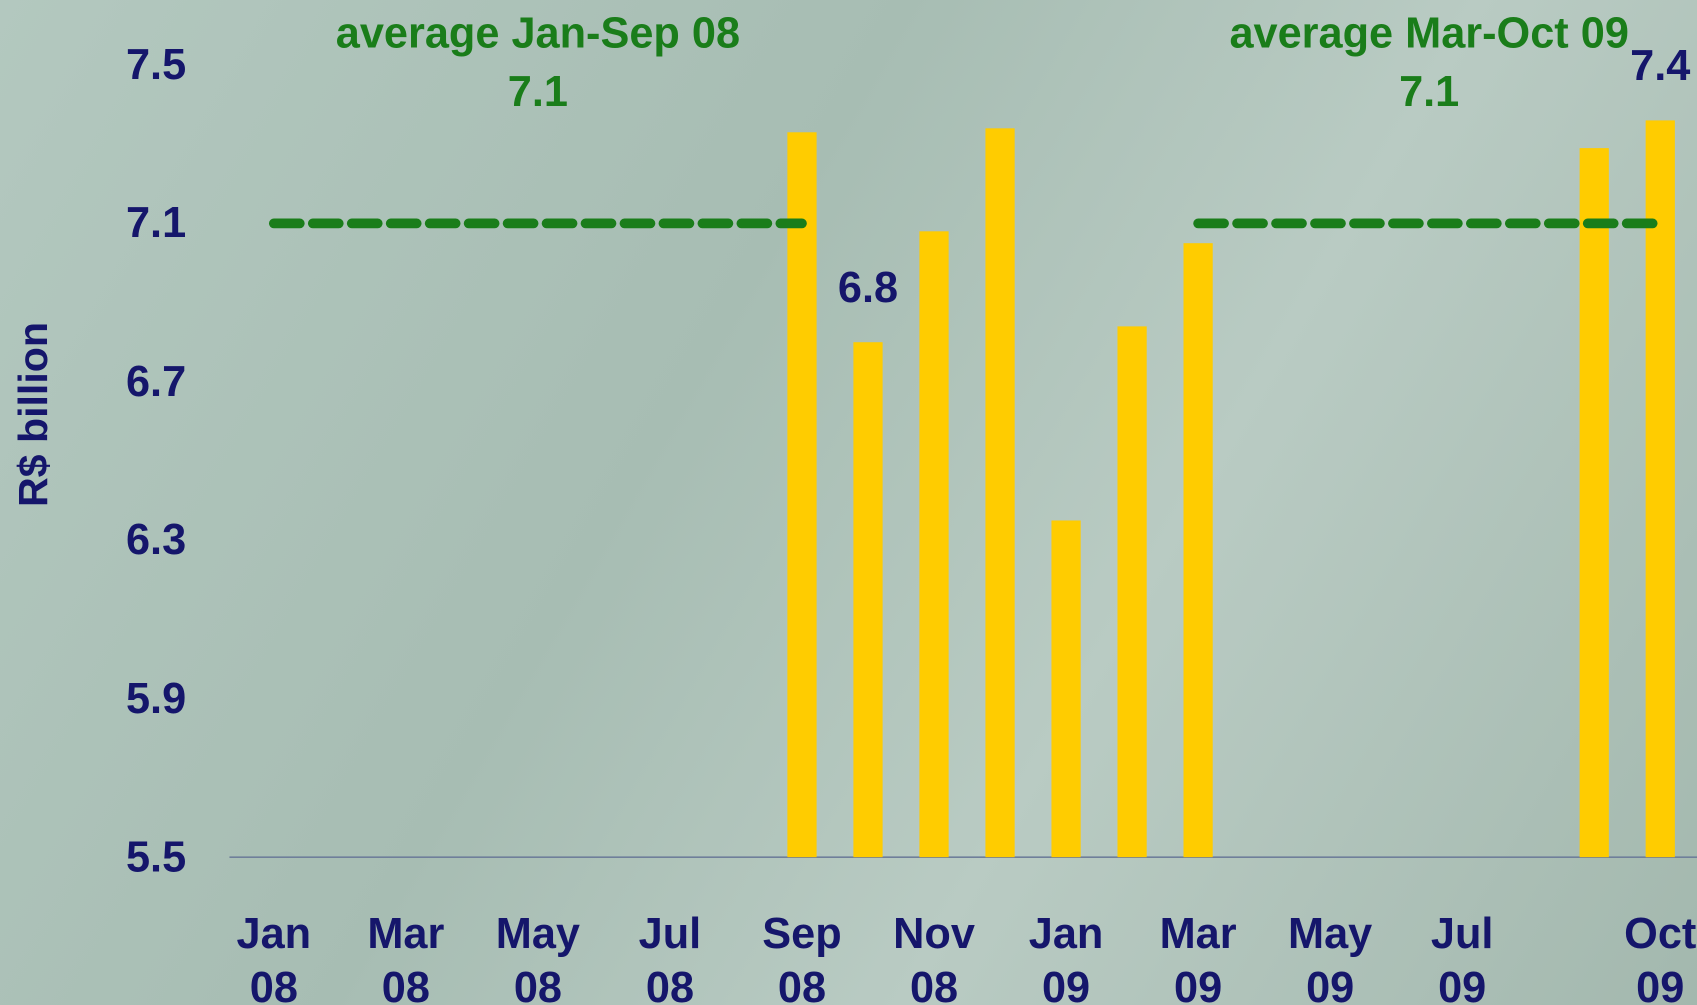 Image resolution: width=1697 pixels, height=1005 pixels. I want to click on y-axis-label: R$ billion, so click(34, 414).